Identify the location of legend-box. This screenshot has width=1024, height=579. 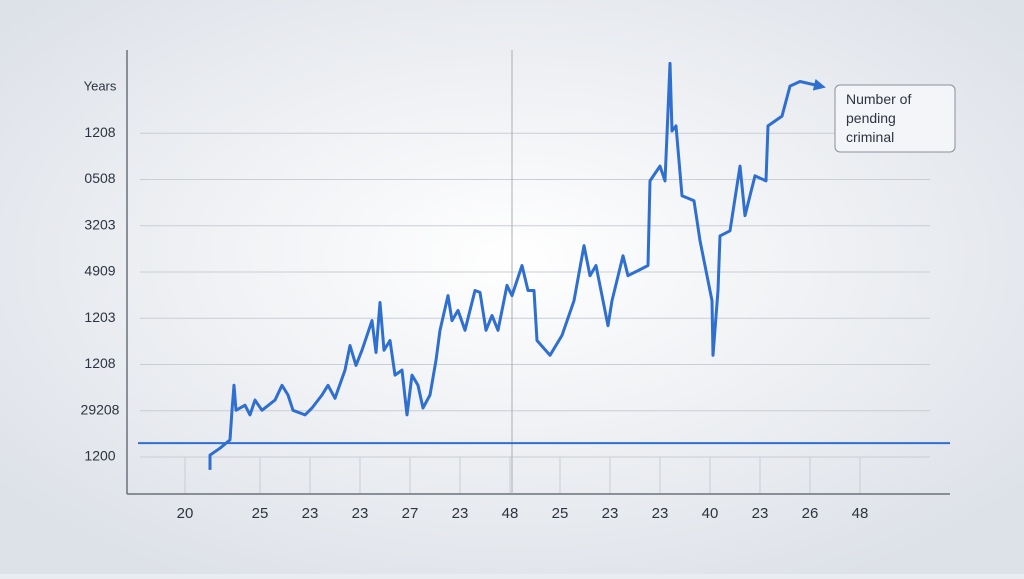
(895, 118).